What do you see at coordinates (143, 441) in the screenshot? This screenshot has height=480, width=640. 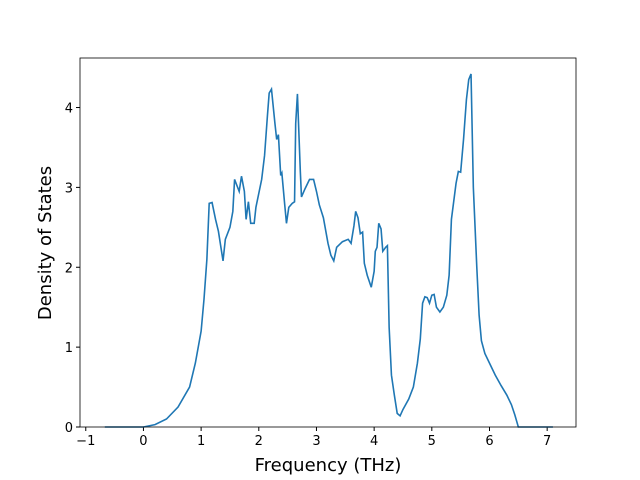 I see `x-tick-label: 0` at bounding box center [143, 441].